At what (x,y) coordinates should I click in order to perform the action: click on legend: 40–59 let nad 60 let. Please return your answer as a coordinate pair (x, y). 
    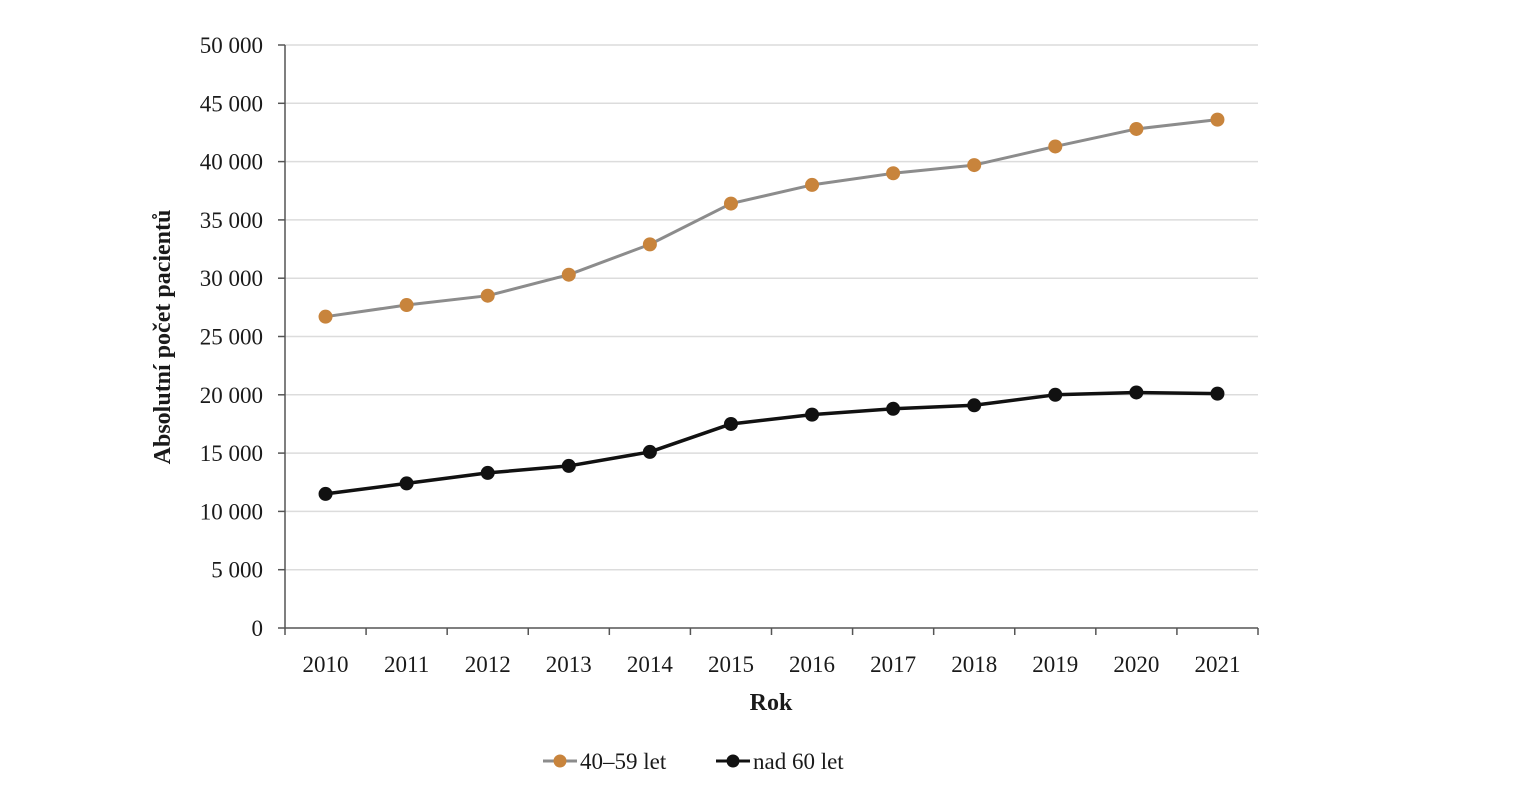
    Looking at the image, I should click on (693, 761).